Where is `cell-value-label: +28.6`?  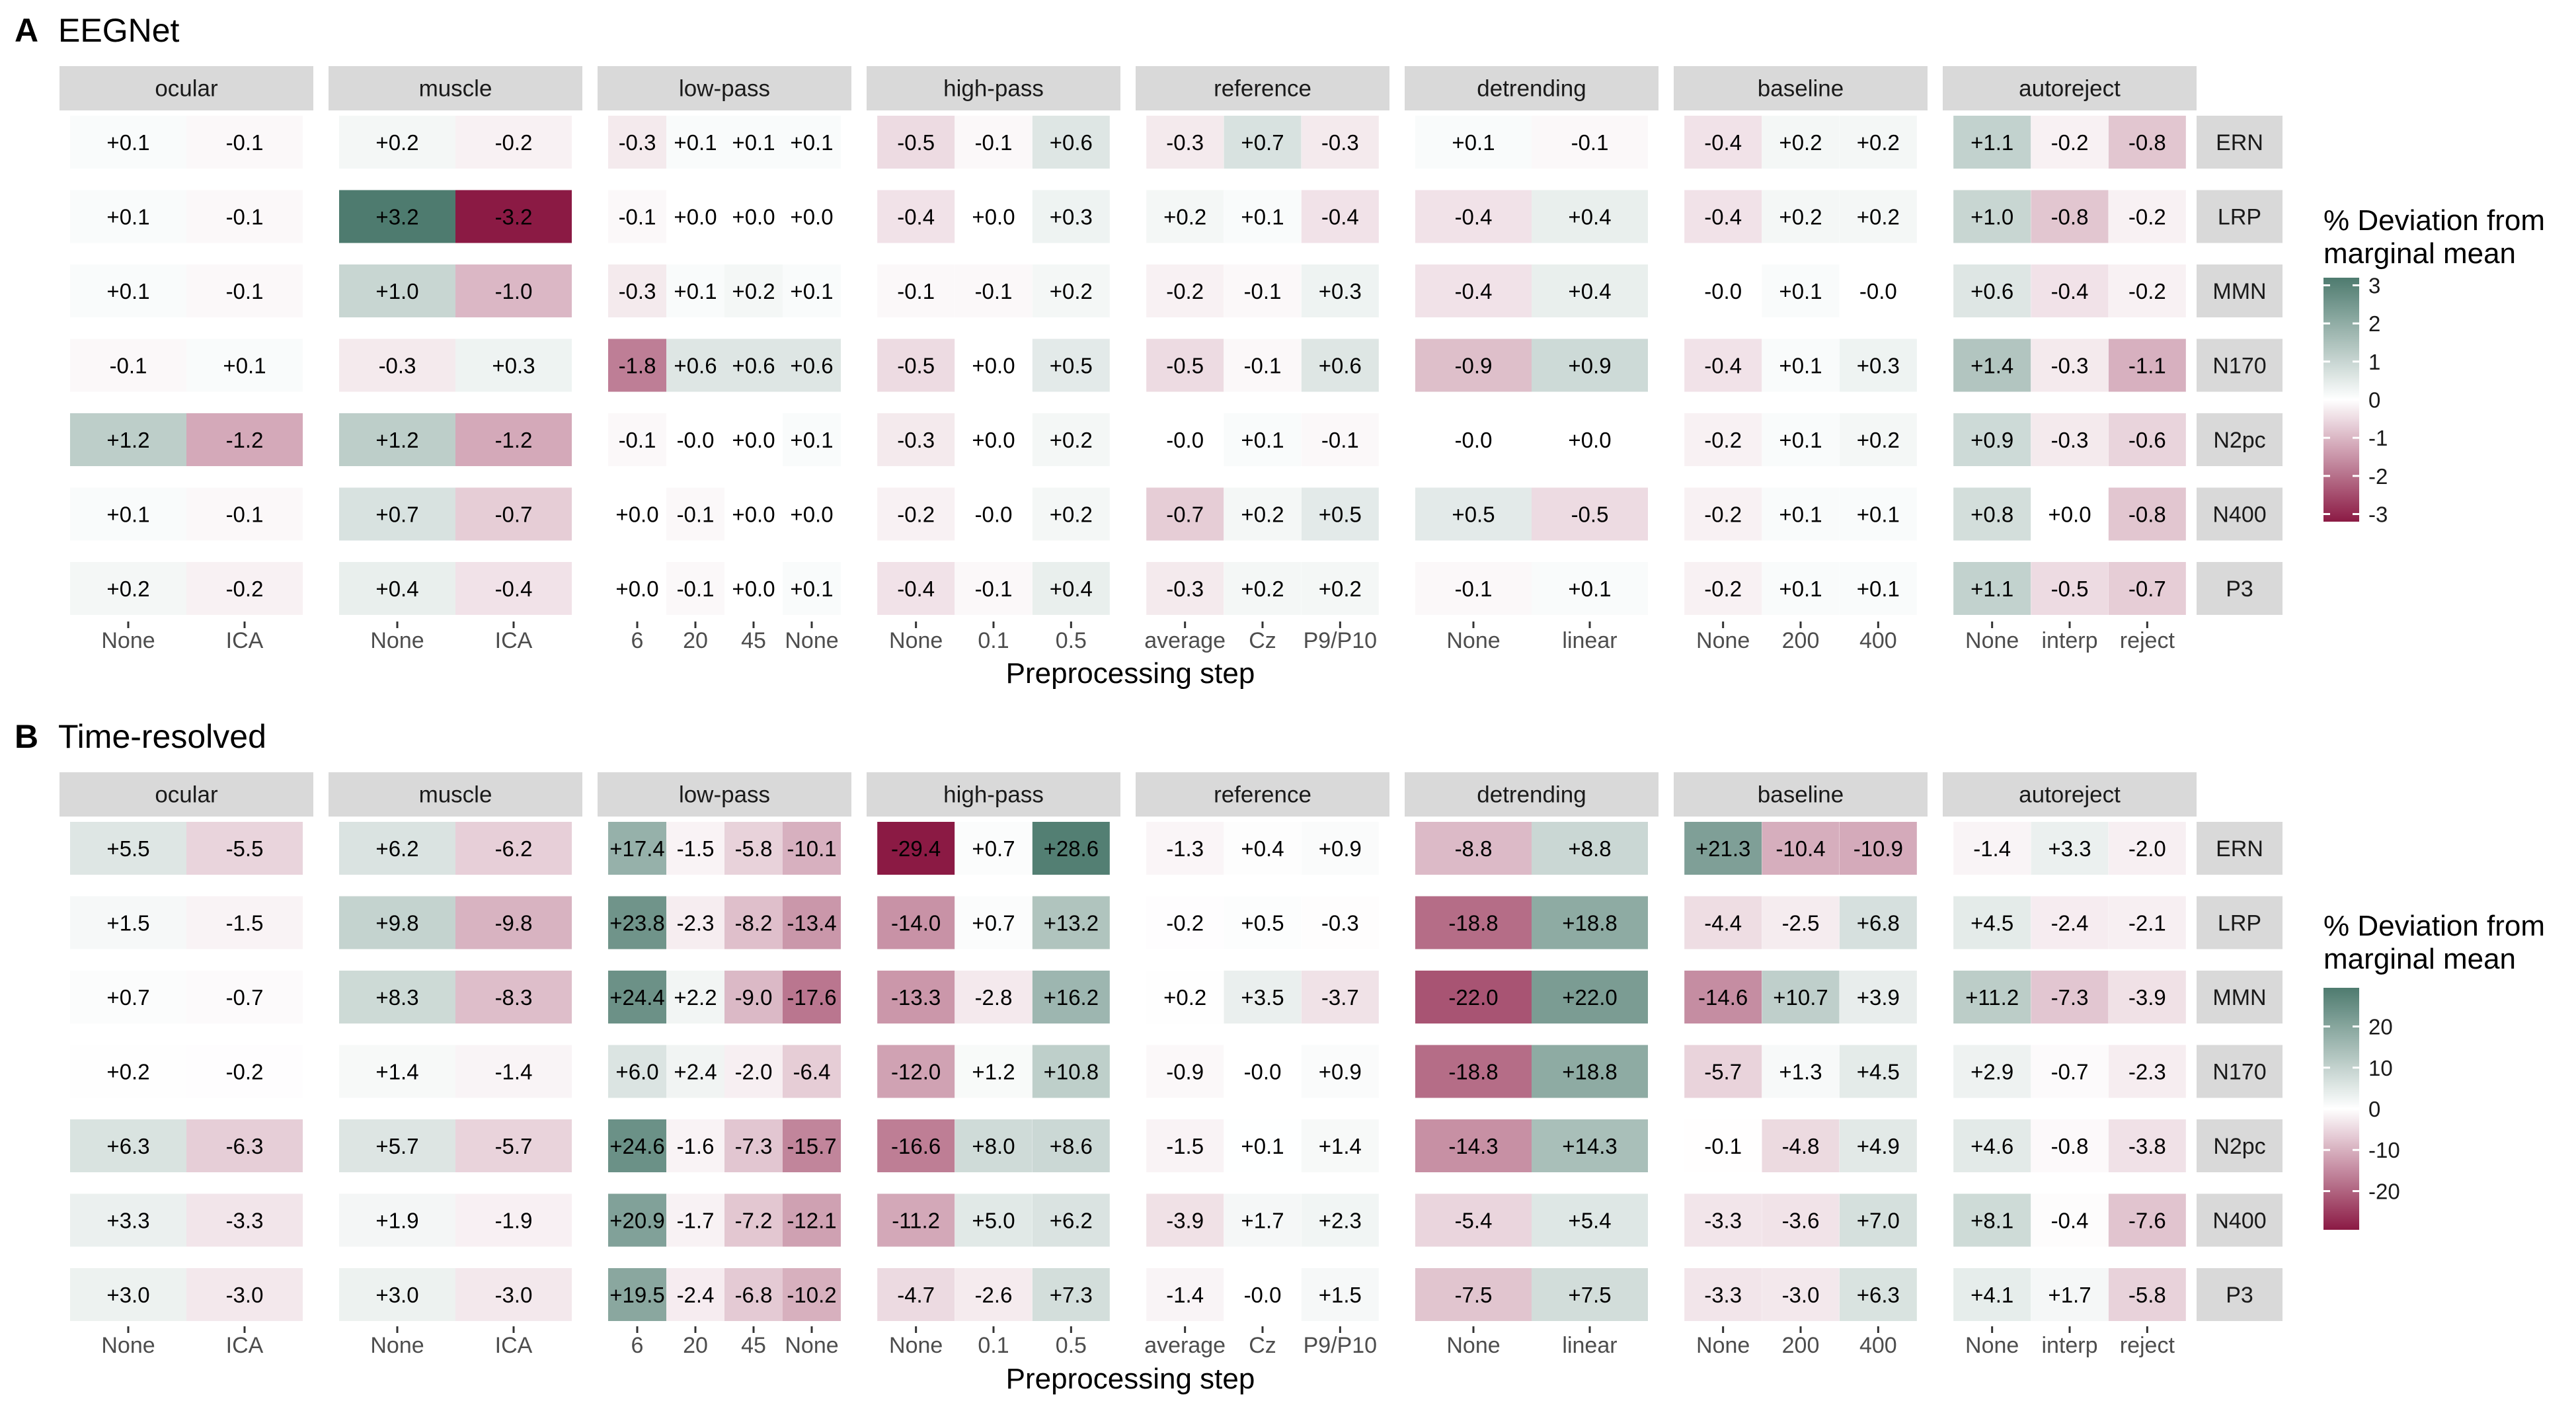 cell-value-label: +28.6 is located at coordinates (1071, 848).